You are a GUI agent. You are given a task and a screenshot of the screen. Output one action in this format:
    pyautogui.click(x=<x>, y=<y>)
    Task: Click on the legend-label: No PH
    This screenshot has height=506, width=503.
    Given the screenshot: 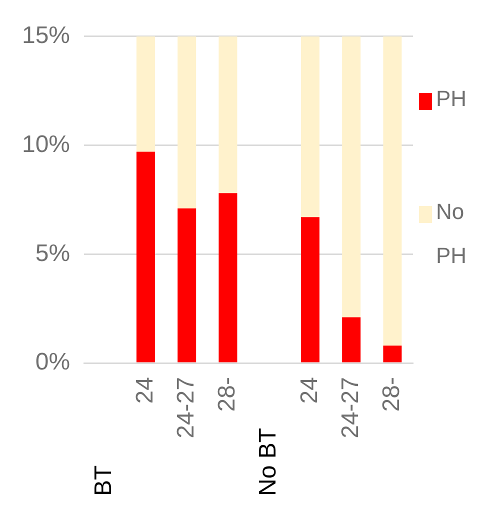 What is the action you would take?
    pyautogui.click(x=452, y=234)
    